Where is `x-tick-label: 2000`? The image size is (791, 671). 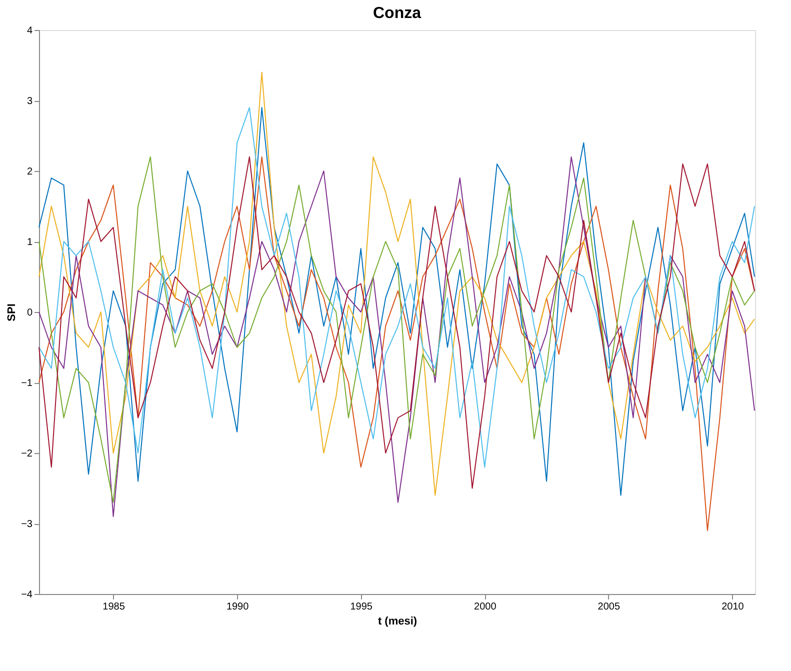 x-tick-label: 2000 is located at coordinates (485, 607).